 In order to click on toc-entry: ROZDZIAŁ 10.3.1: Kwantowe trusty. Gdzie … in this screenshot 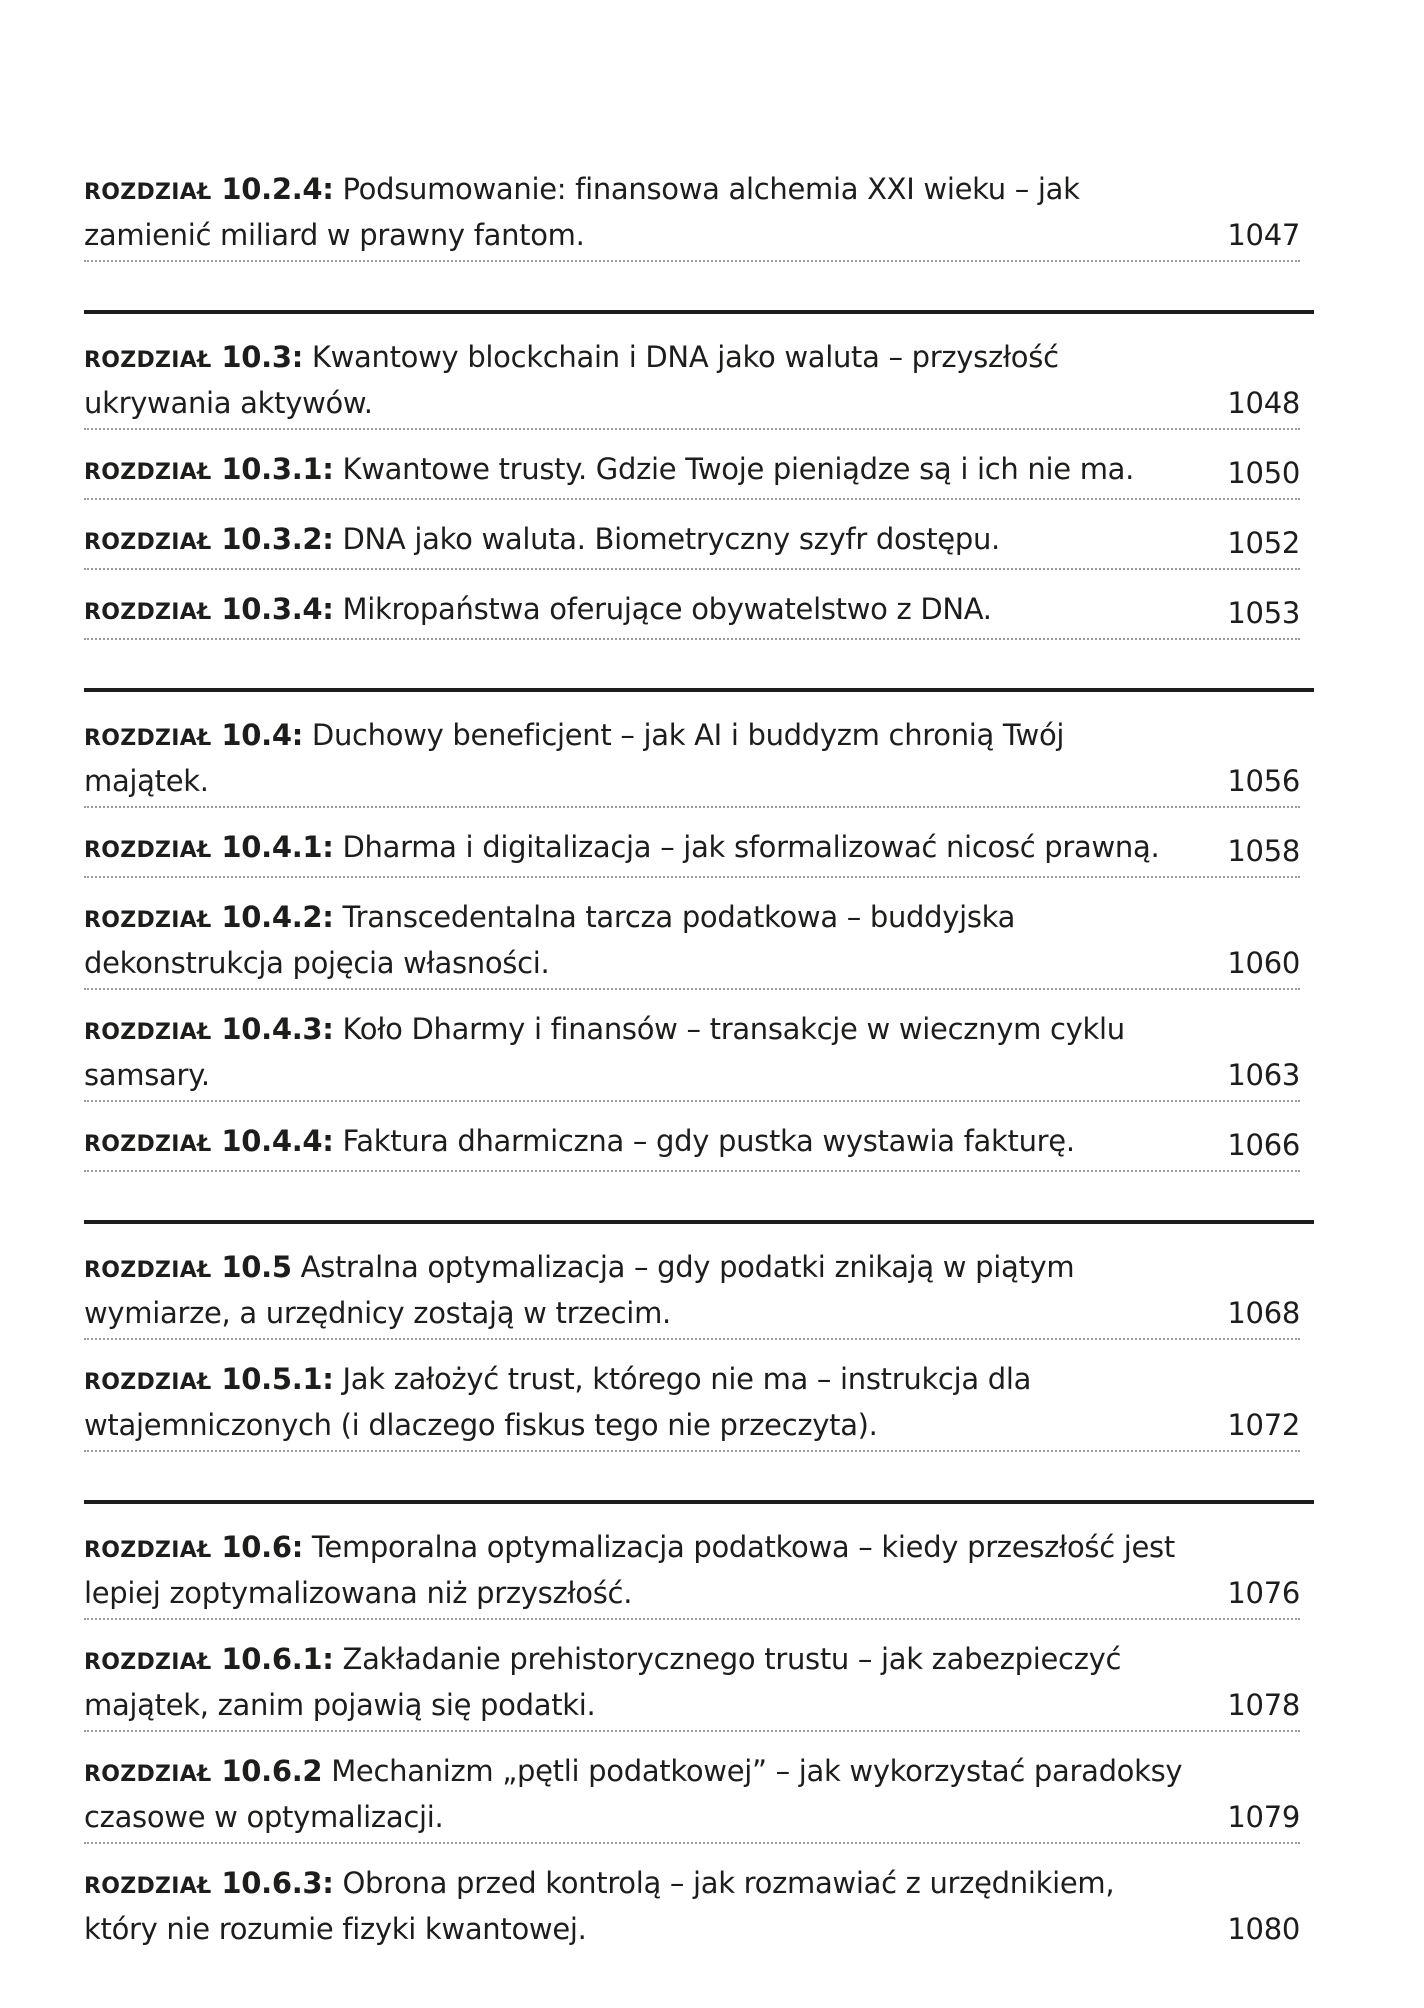, I will do `click(692, 474)`.